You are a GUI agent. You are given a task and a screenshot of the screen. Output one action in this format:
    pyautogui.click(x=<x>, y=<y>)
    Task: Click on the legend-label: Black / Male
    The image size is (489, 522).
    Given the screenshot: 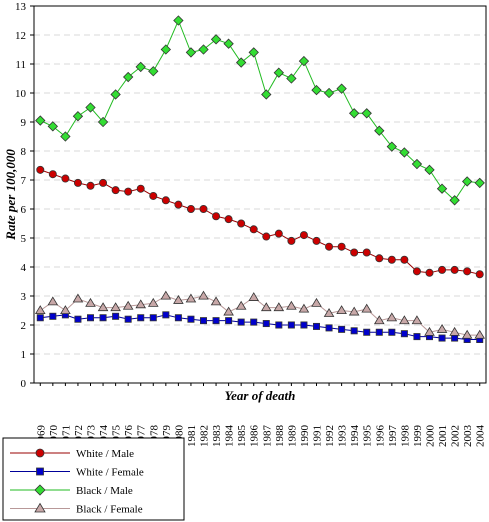 What is the action you would take?
    pyautogui.click(x=104, y=491)
    